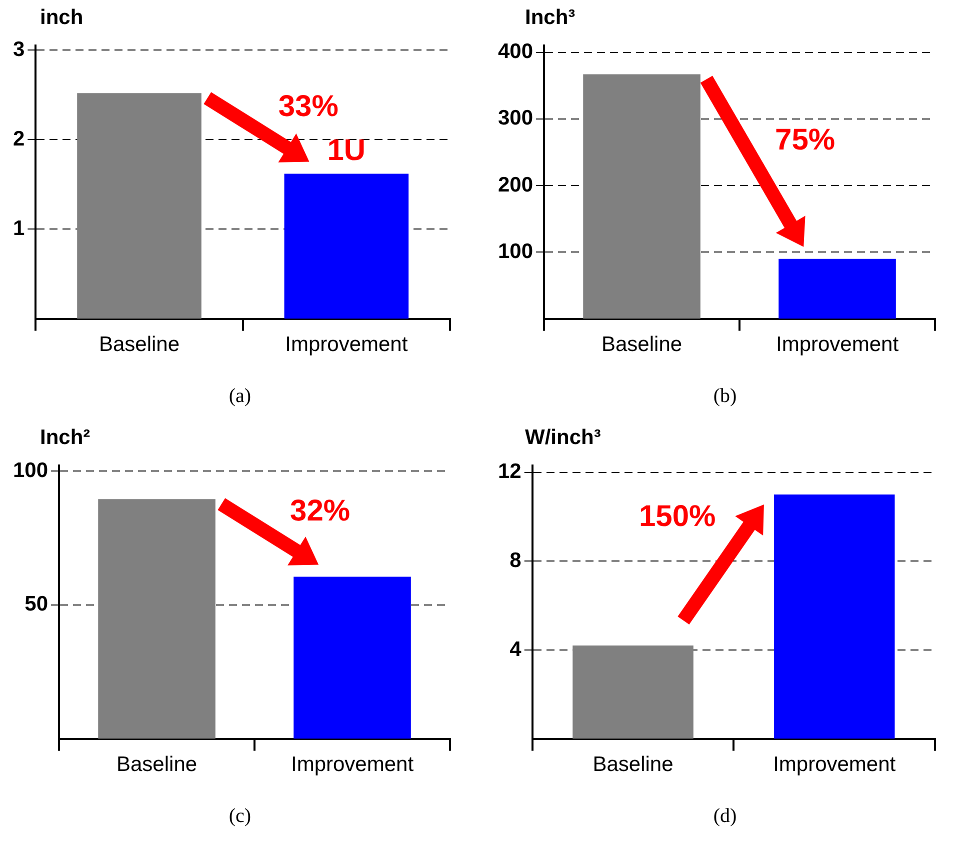 The image size is (965, 846). I want to click on annotation: 32%, so click(320, 511).